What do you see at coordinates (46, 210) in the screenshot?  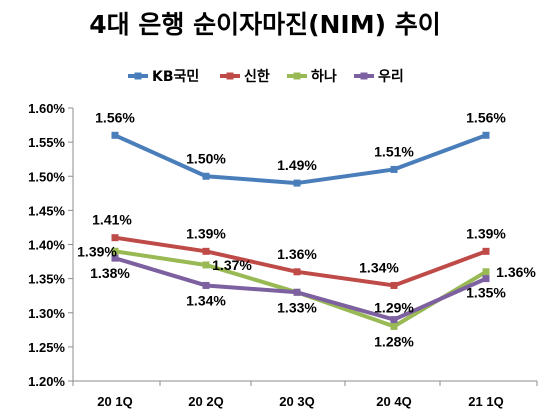 I see `y-tick-label: 1.45%` at bounding box center [46, 210].